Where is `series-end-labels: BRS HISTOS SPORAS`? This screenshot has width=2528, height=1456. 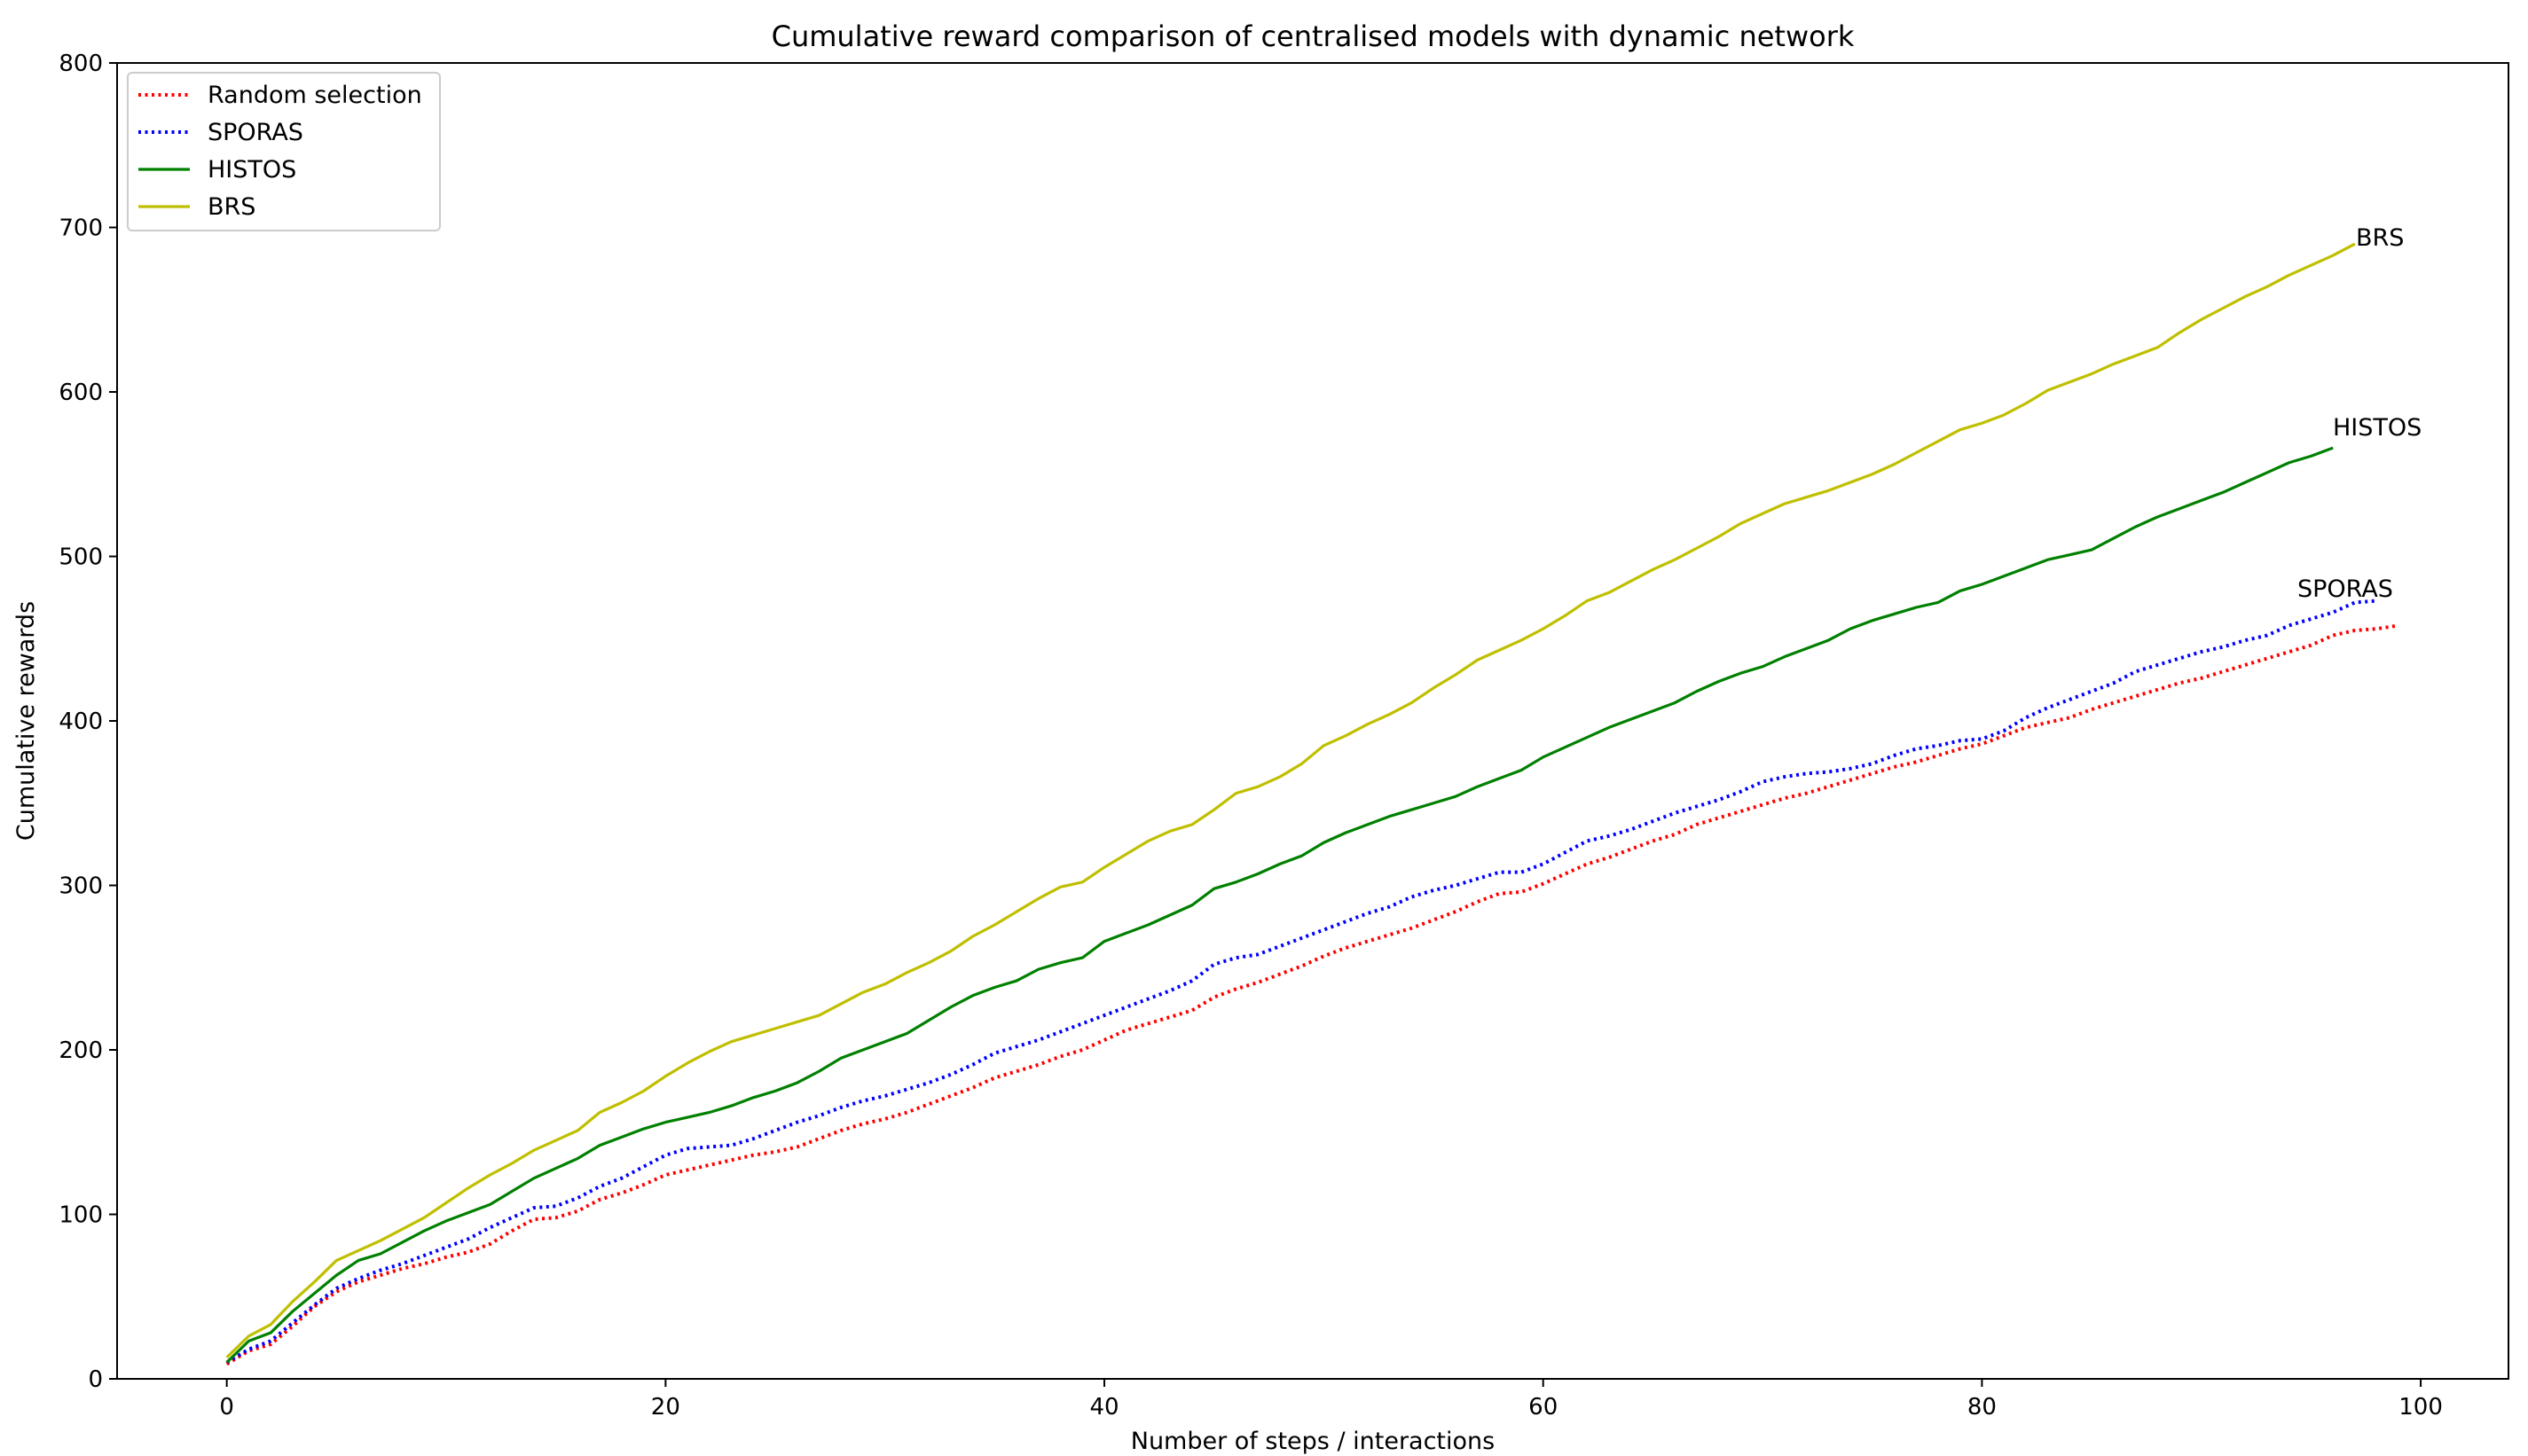 series-end-labels: BRS HISTOS SPORAS is located at coordinates (2359, 413).